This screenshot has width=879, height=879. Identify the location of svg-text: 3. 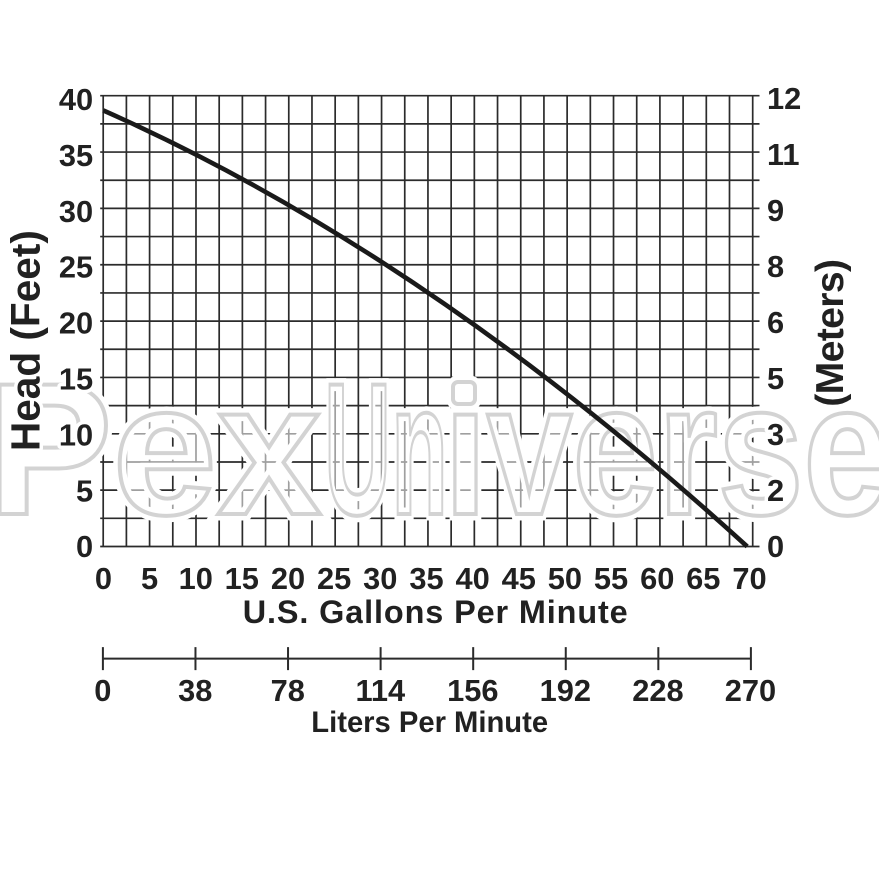
(775, 434).